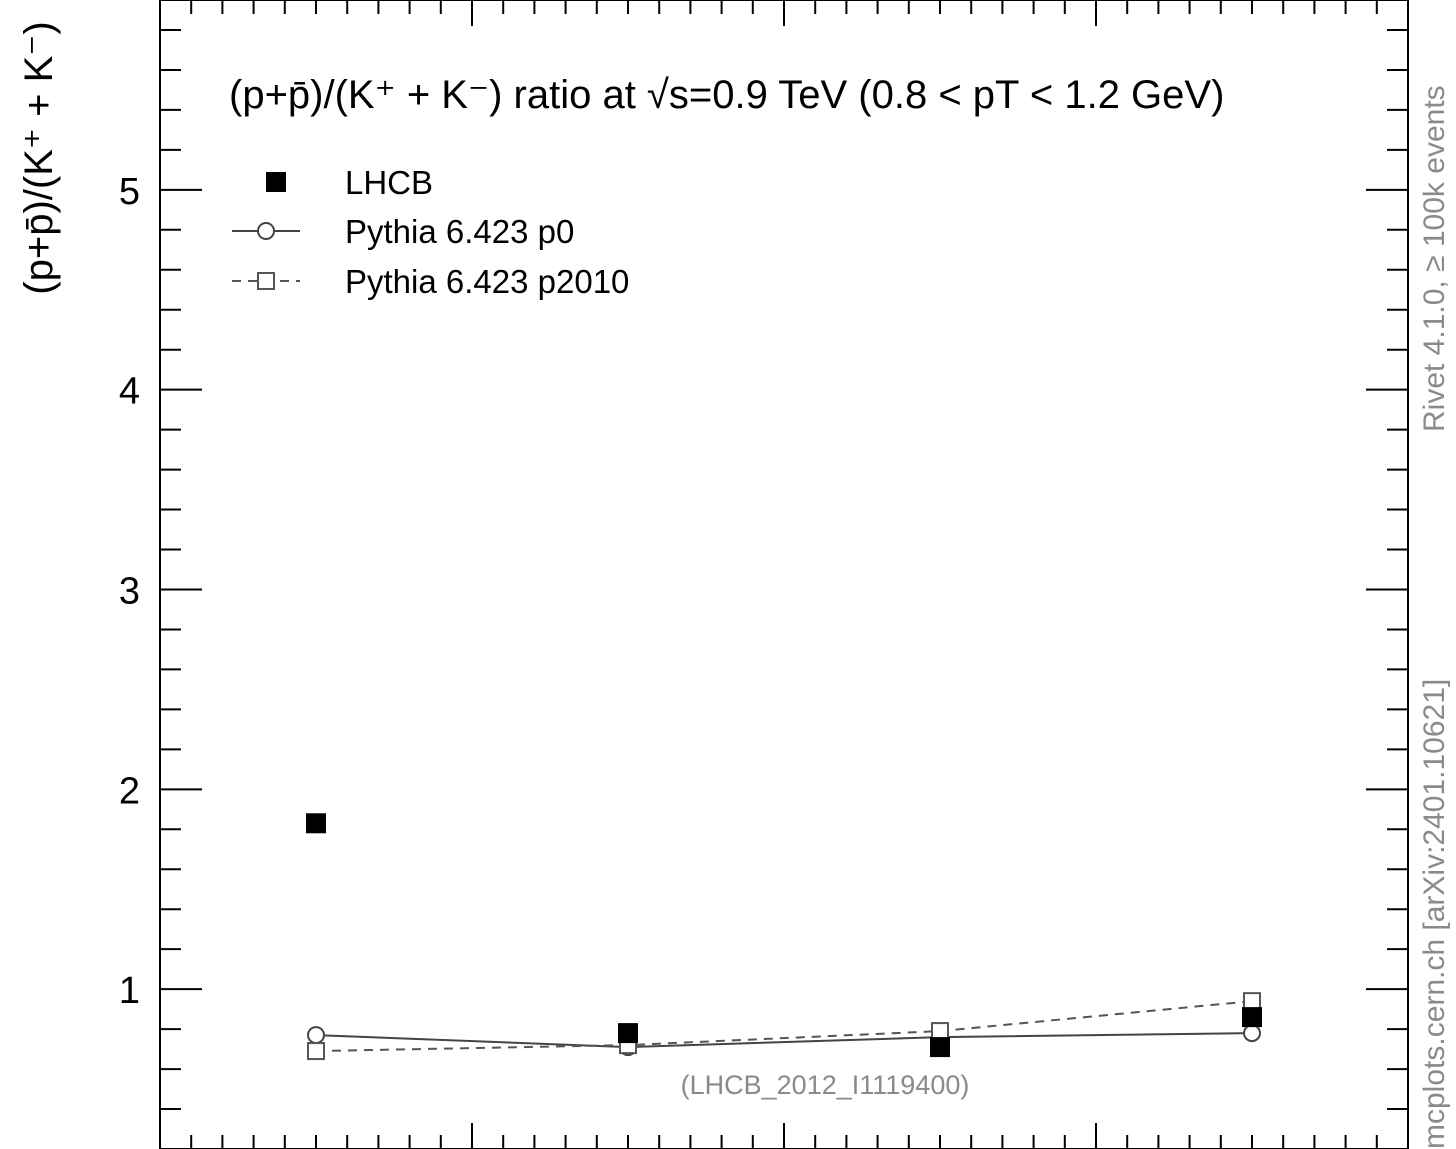 The height and width of the screenshot is (1149, 1456). Describe the element at coordinates (129, 991) in the screenshot. I see `y-tick-label: 1` at that location.